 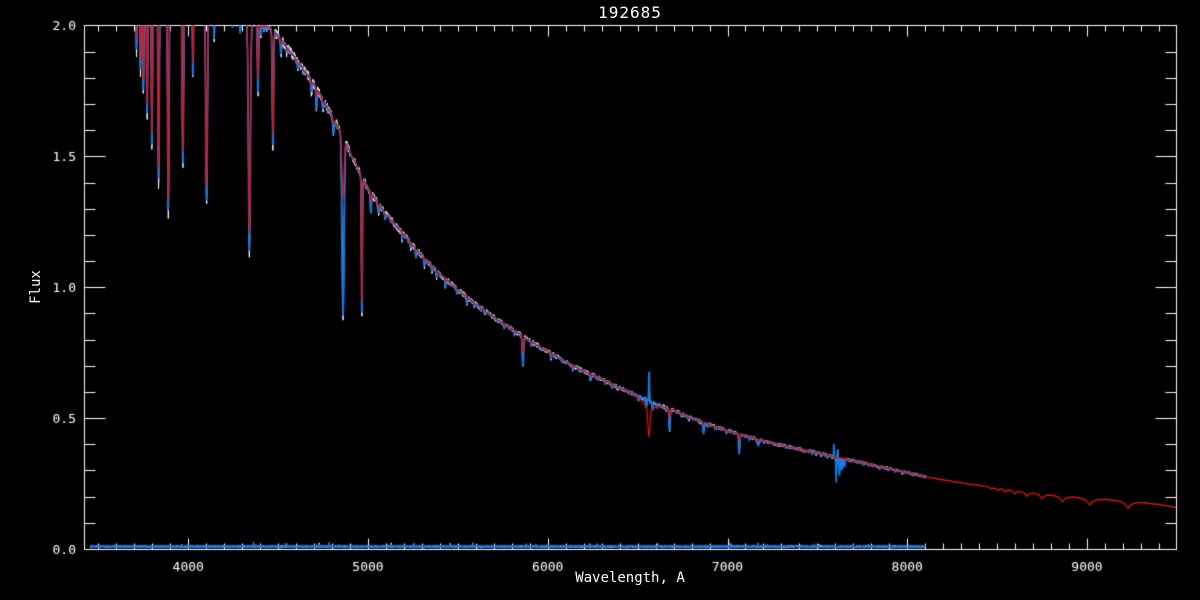 What do you see at coordinates (630, 12) in the screenshot?
I see `plot-title: 192685` at bounding box center [630, 12].